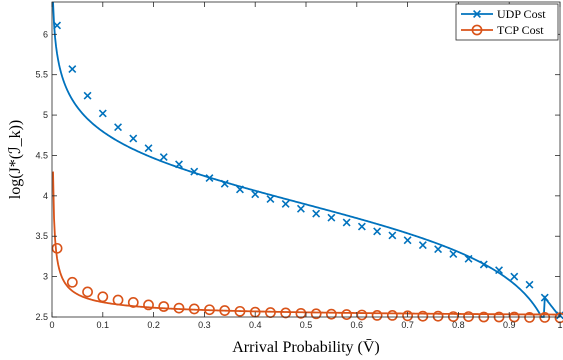 The height and width of the screenshot is (360, 563). What do you see at coordinates (15, 160) in the screenshot?
I see `y-axis-label: log(J*(ℐ_k))` at bounding box center [15, 160].